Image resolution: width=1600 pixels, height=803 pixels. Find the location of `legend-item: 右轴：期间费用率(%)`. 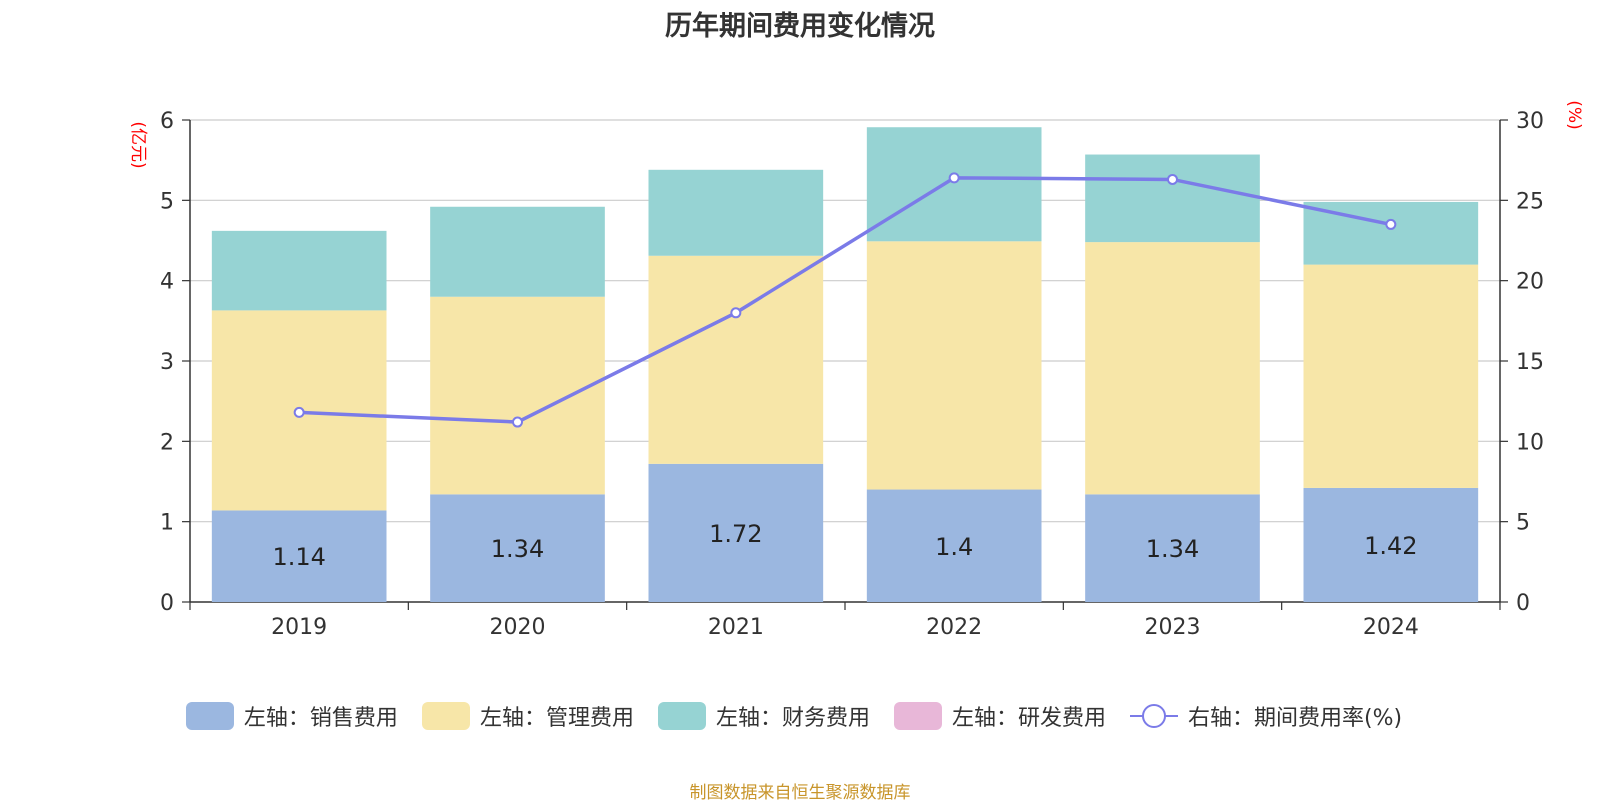

legend-item: 右轴：期间费用率(%) is located at coordinates (1266, 716).